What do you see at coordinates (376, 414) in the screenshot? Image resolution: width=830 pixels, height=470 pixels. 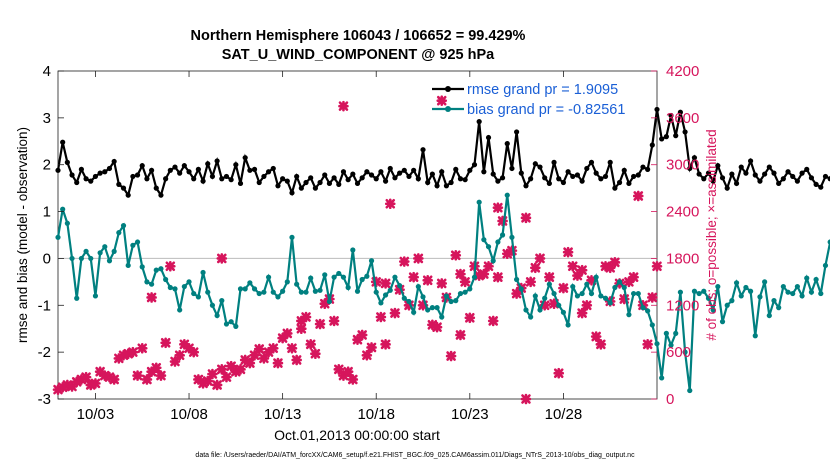 I see `x-tick-label: 10/18` at bounding box center [376, 414].